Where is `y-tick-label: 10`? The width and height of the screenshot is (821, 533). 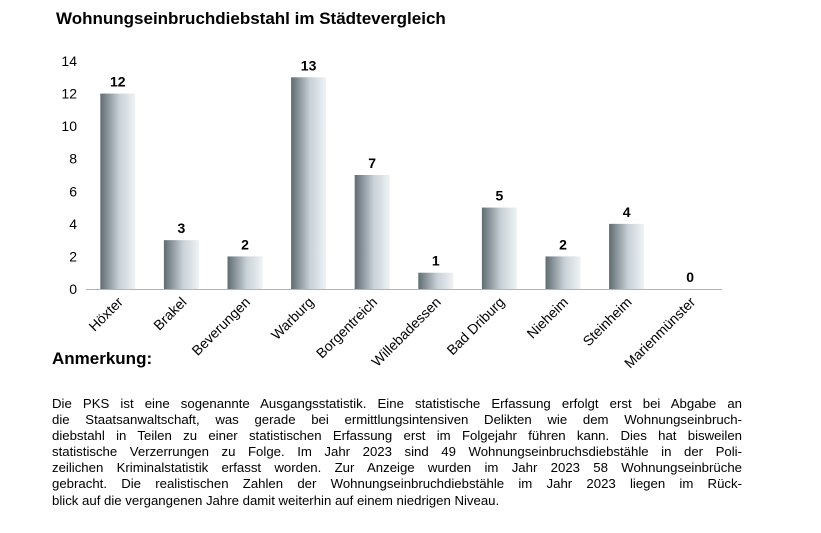
y-tick-label: 10 is located at coordinates (69, 126).